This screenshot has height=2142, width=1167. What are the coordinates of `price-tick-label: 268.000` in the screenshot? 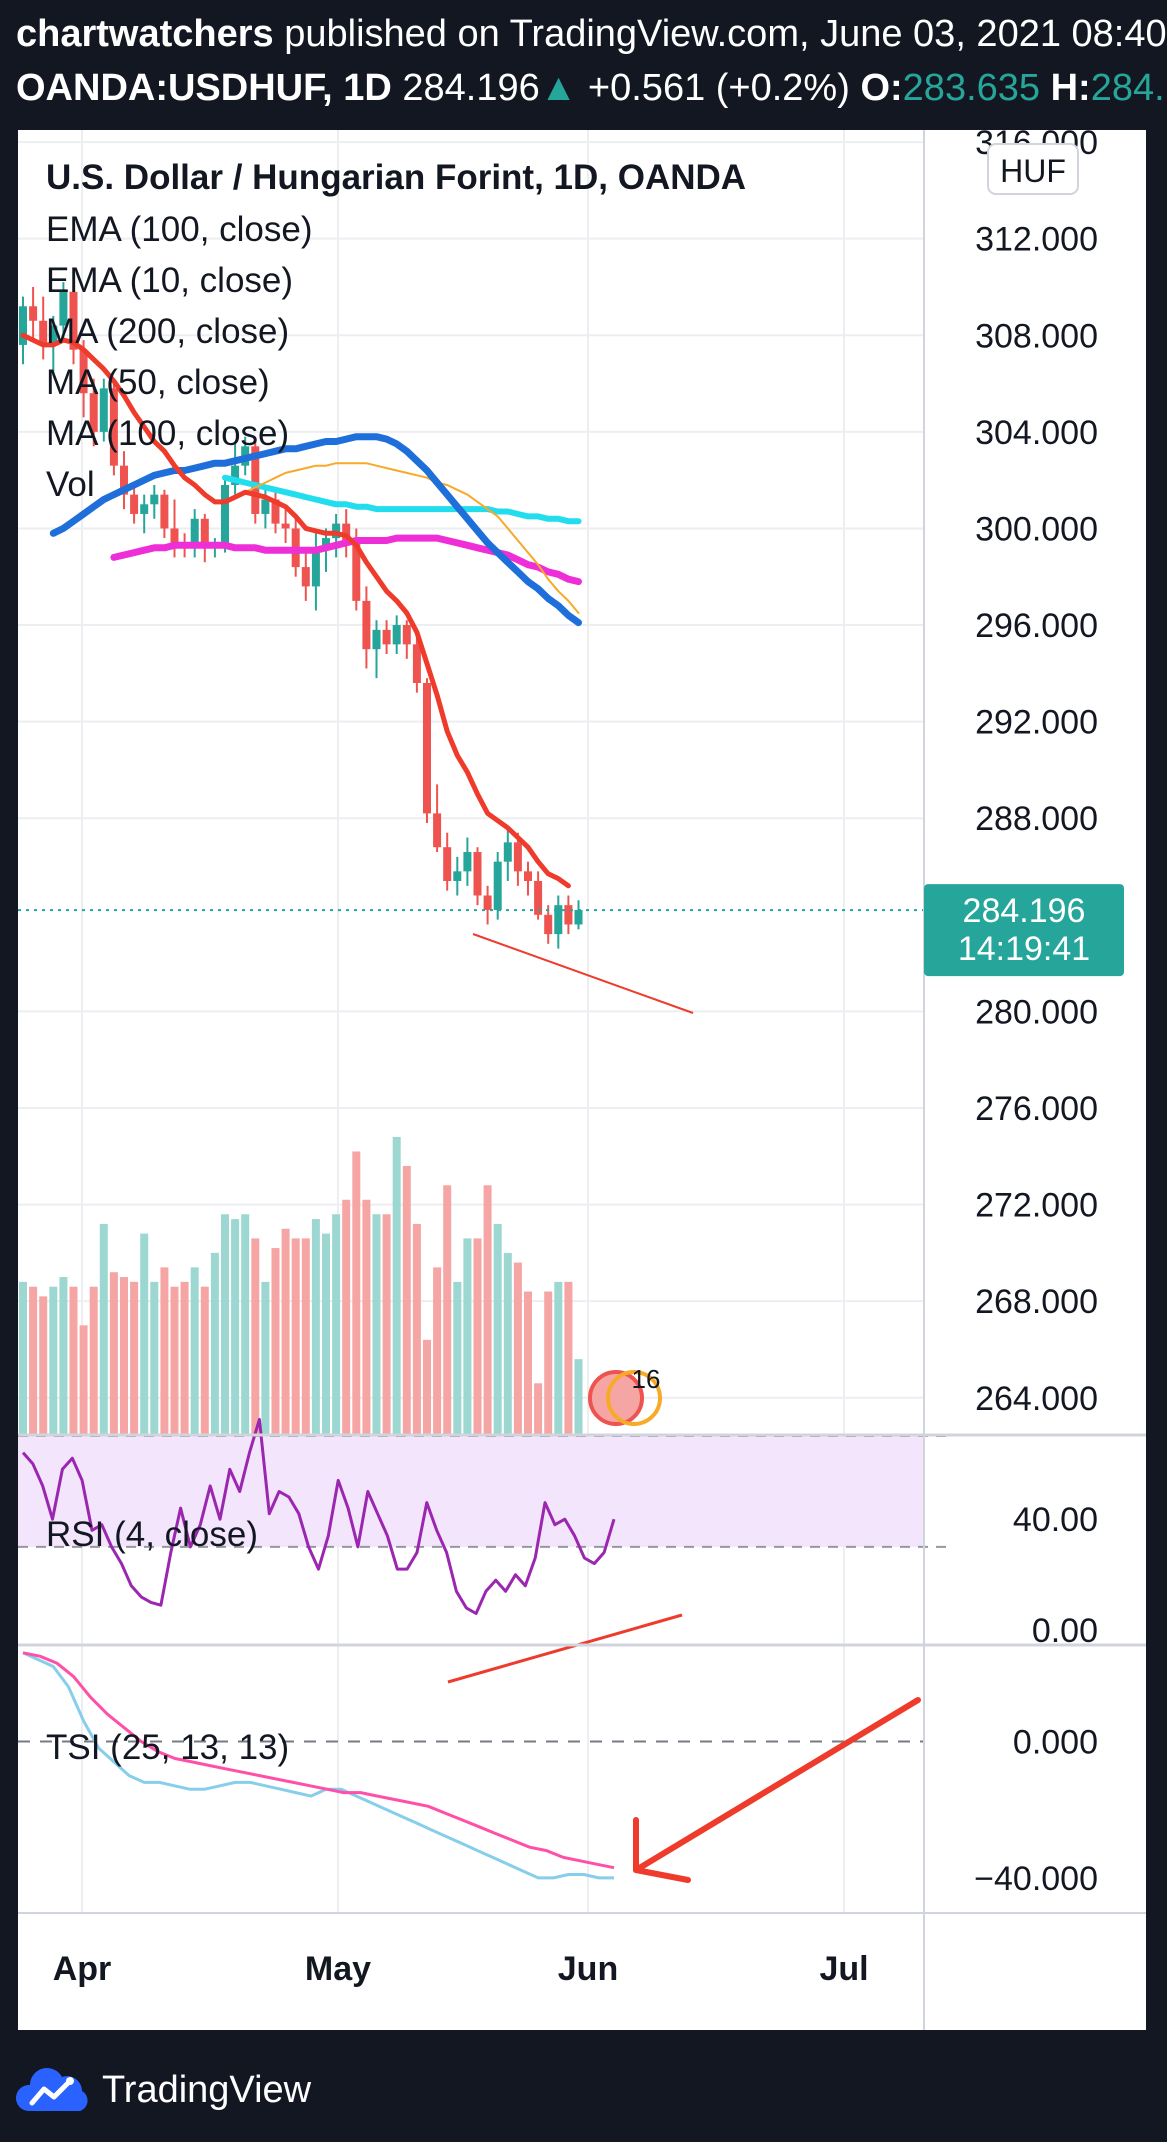 It's located at (1036, 1302).